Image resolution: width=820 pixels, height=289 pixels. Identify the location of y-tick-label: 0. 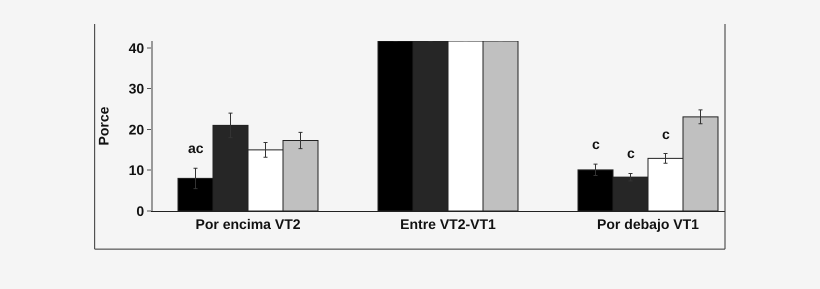
(140, 210).